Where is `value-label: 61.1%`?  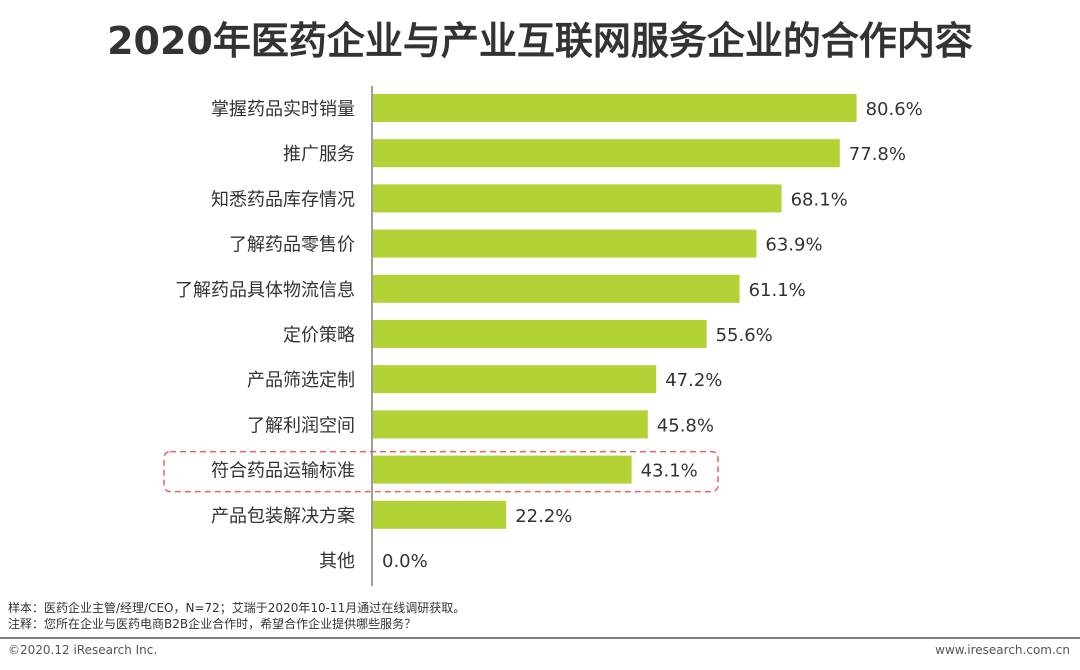
value-label: 61.1% is located at coordinates (777, 290).